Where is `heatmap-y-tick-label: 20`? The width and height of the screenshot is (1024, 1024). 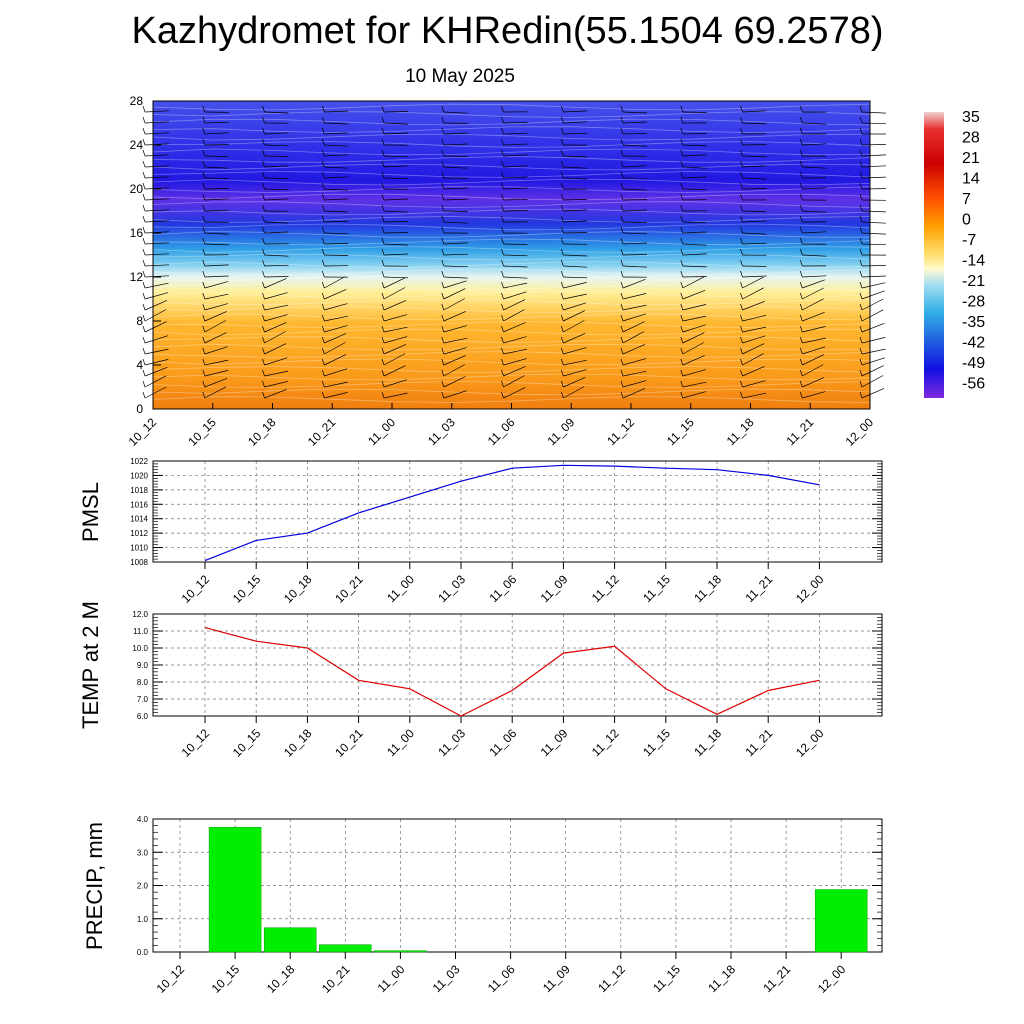
heatmap-y-tick-label: 20 is located at coordinates (137, 189).